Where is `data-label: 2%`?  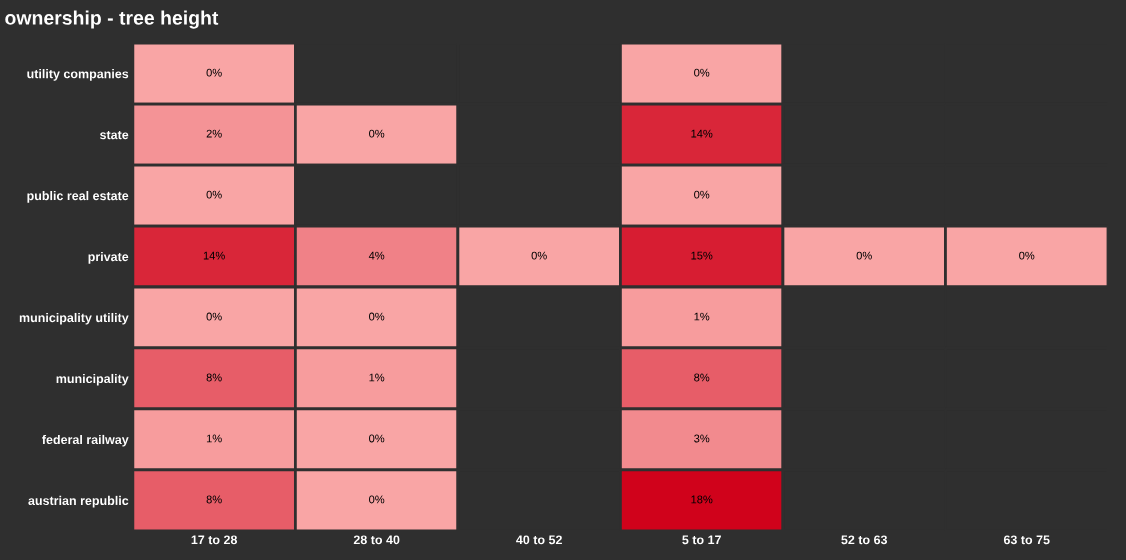 data-label: 2% is located at coordinates (214, 133).